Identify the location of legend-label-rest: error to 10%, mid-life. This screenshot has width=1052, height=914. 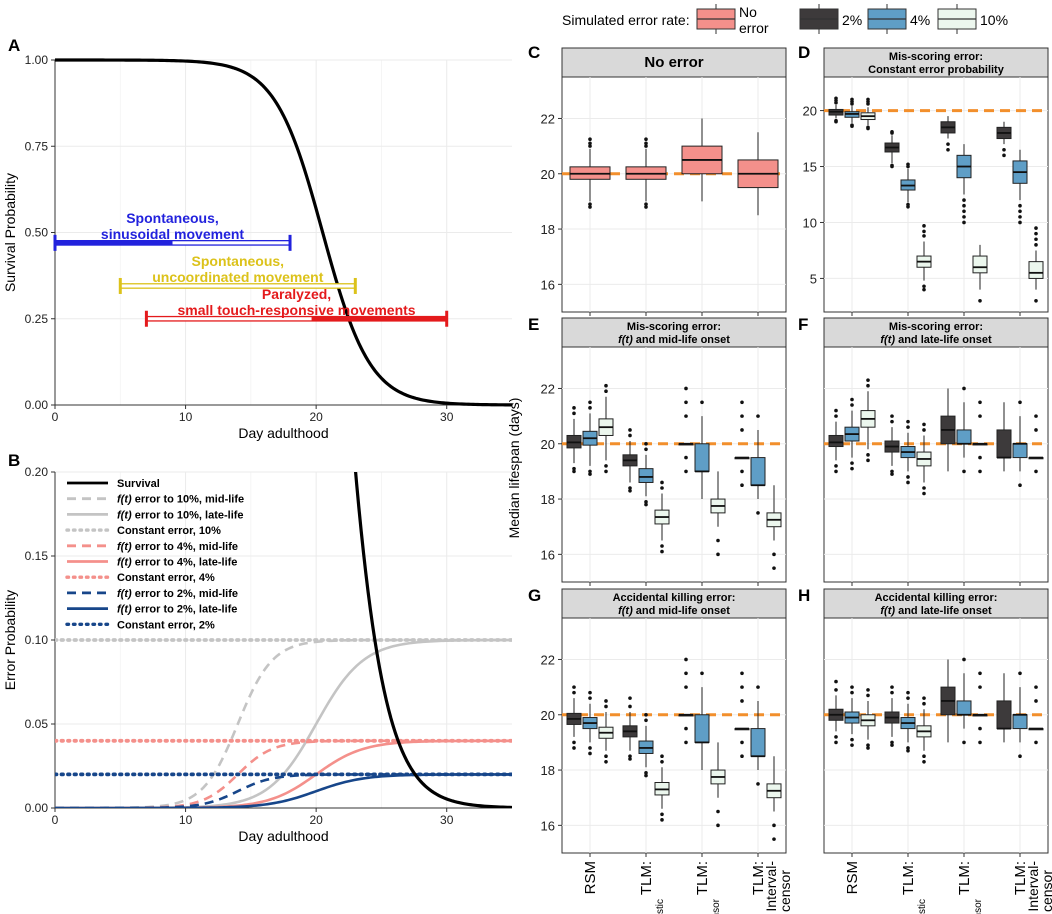
(188, 500).